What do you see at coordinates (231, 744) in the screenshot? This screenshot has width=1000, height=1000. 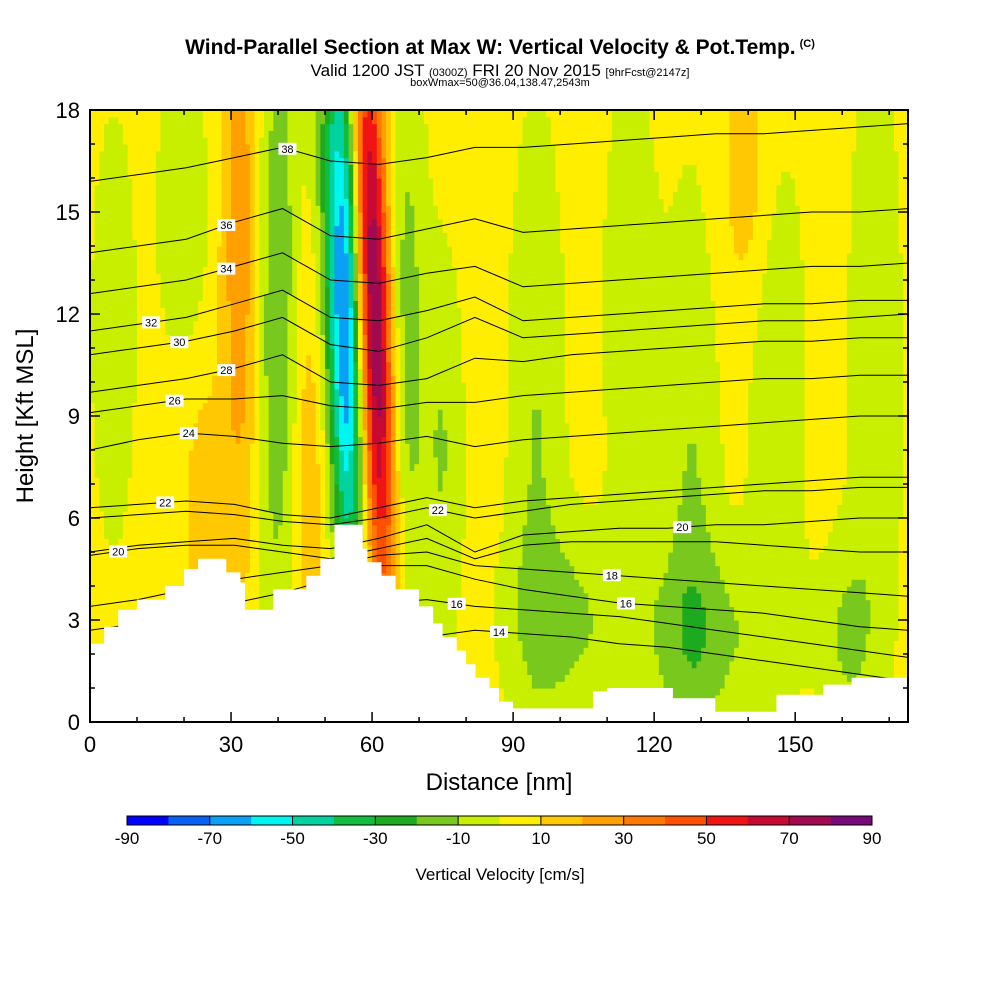 I see `x-tick-label: 30` at bounding box center [231, 744].